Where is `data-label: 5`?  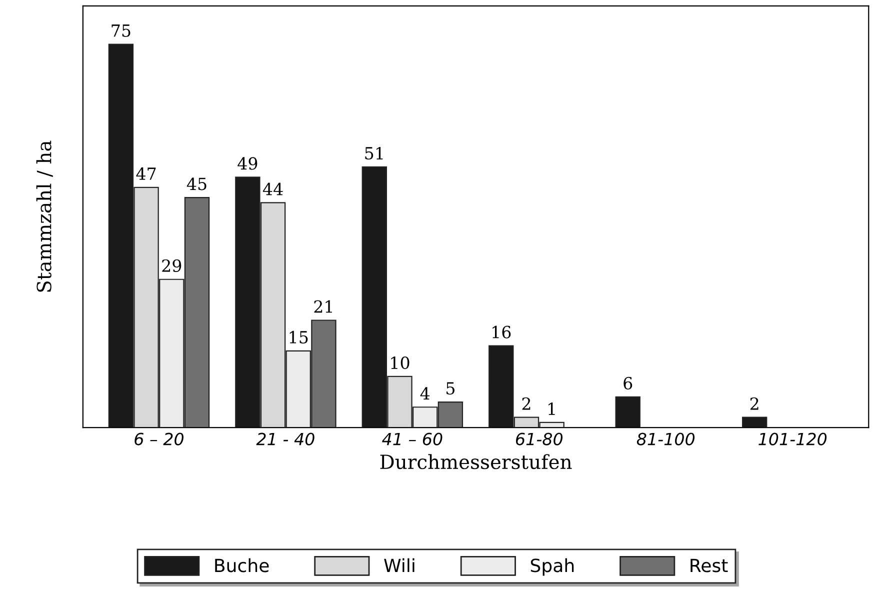
data-label: 5 is located at coordinates (450, 388).